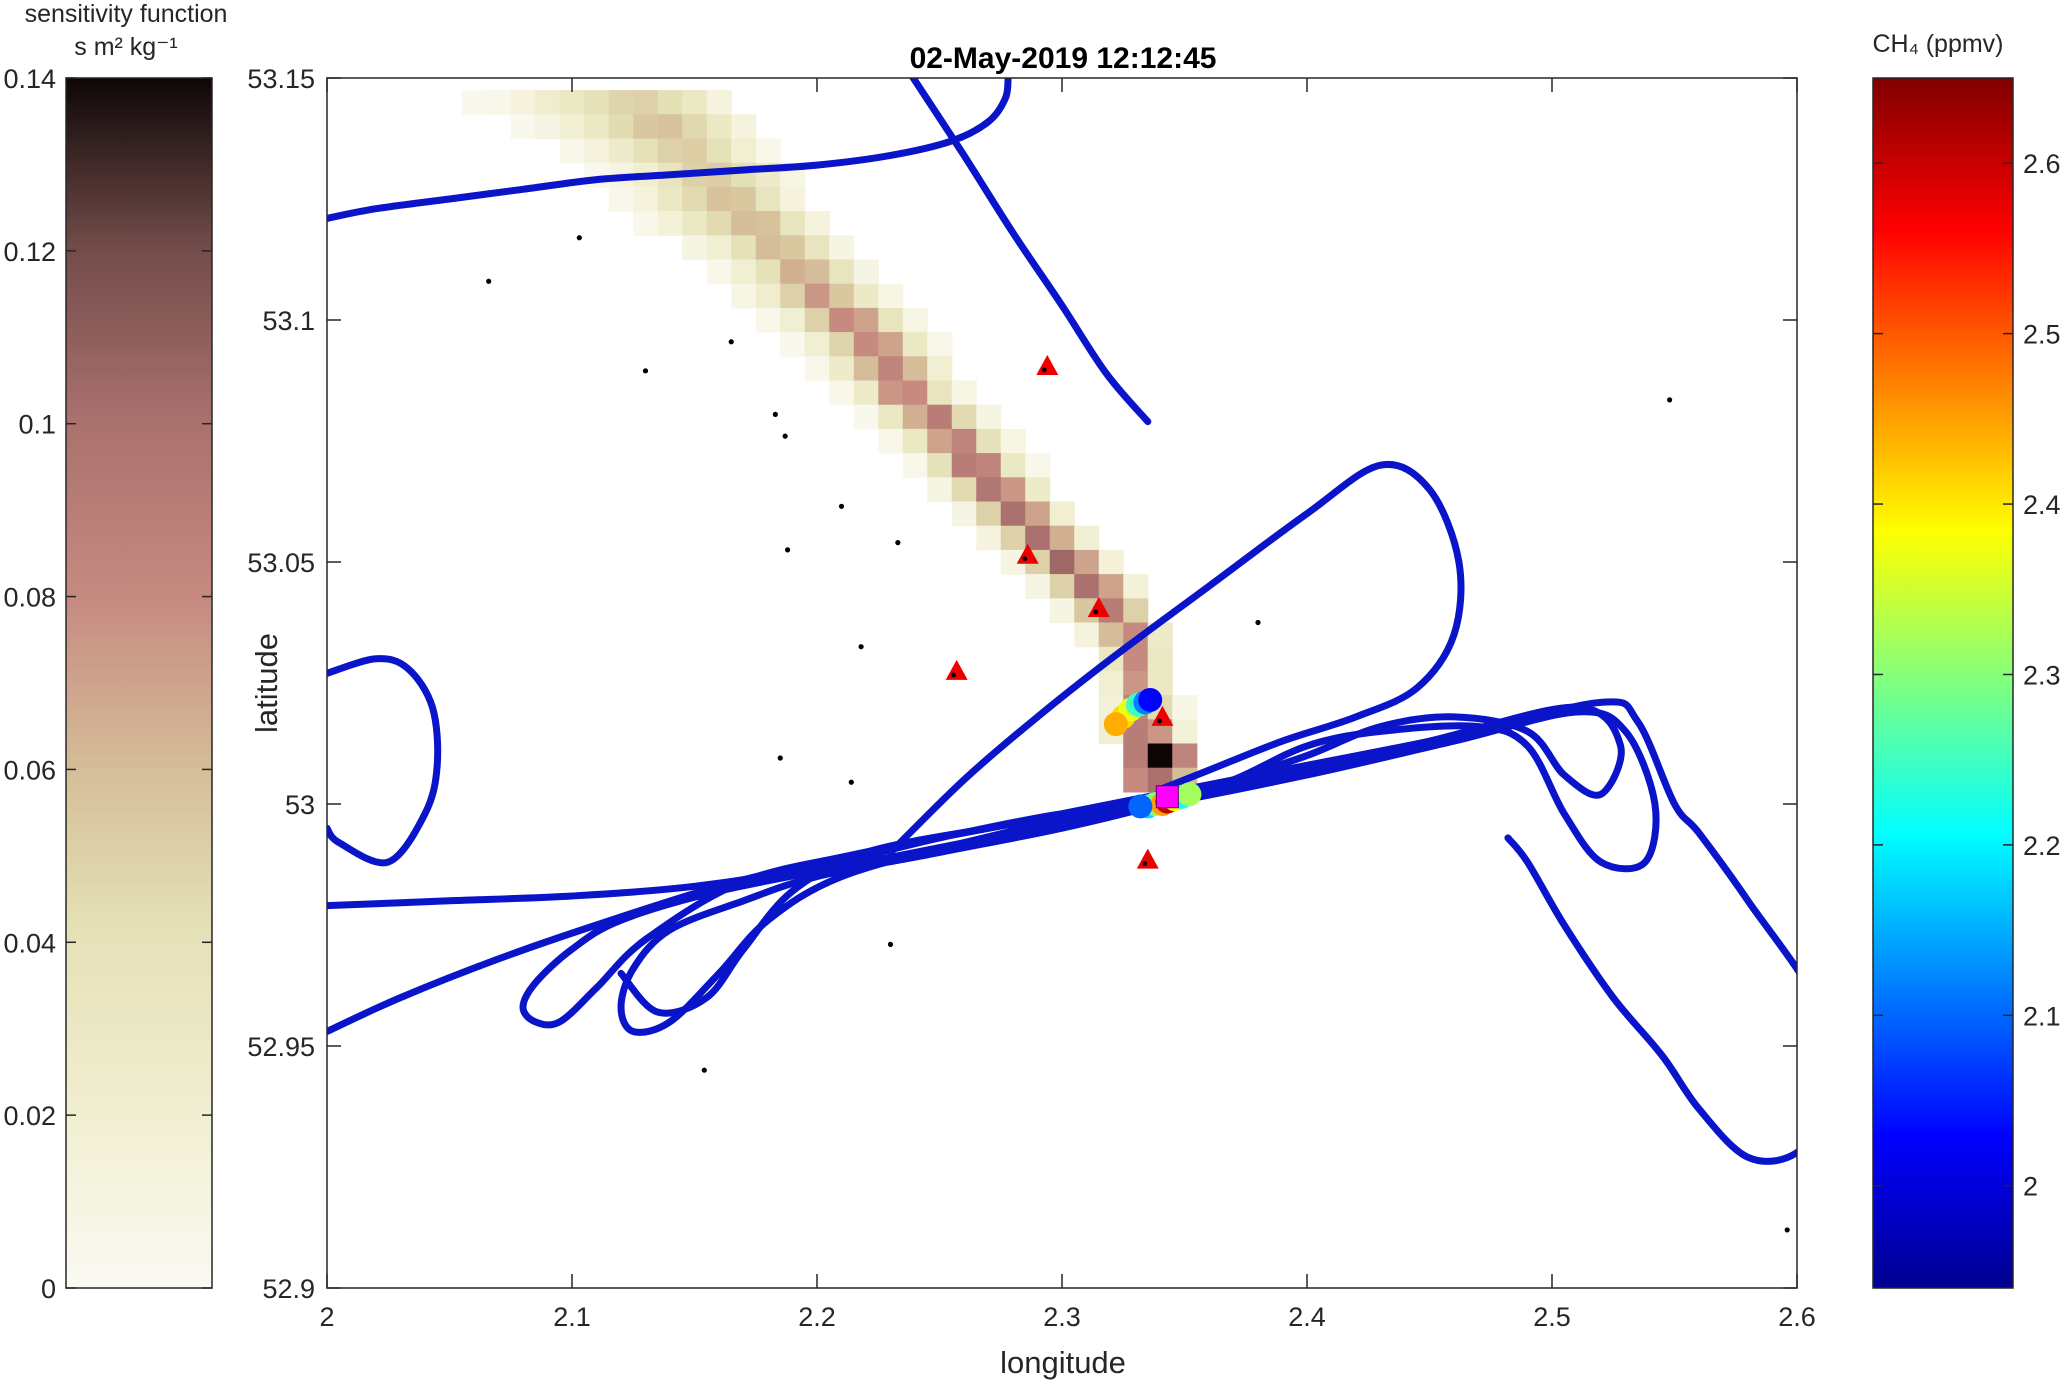 The height and width of the screenshot is (1381, 2067). Describe the element at coordinates (300, 805) in the screenshot. I see `y-tick-label: 53` at that location.